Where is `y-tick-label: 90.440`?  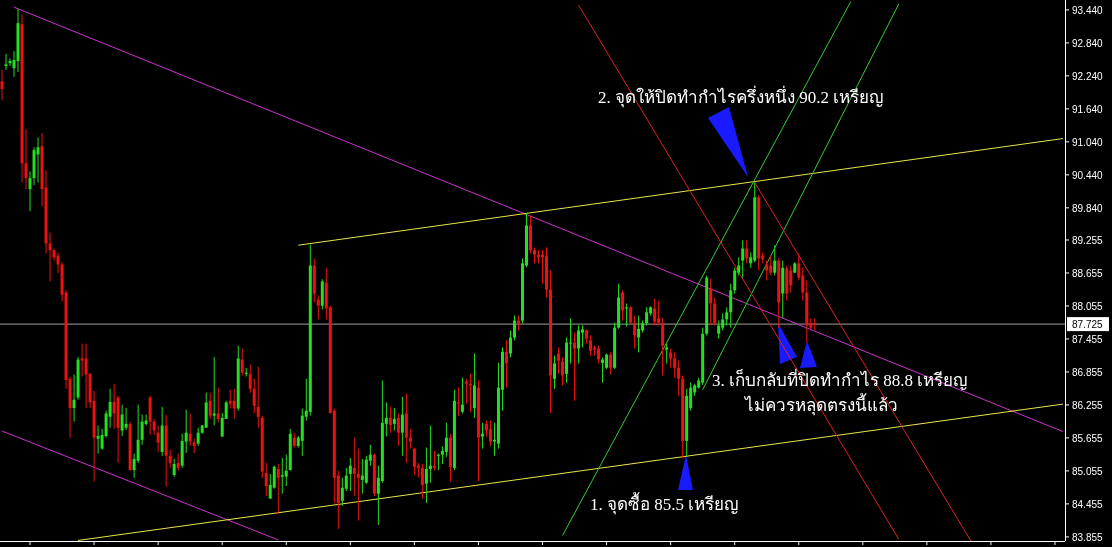
y-tick-label: 90.440 is located at coordinates (1087, 175).